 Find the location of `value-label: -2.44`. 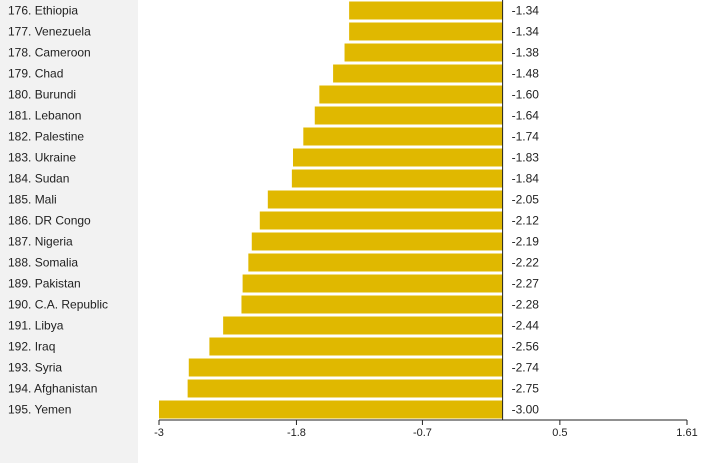

value-label: -2.44 is located at coordinates (526, 326).